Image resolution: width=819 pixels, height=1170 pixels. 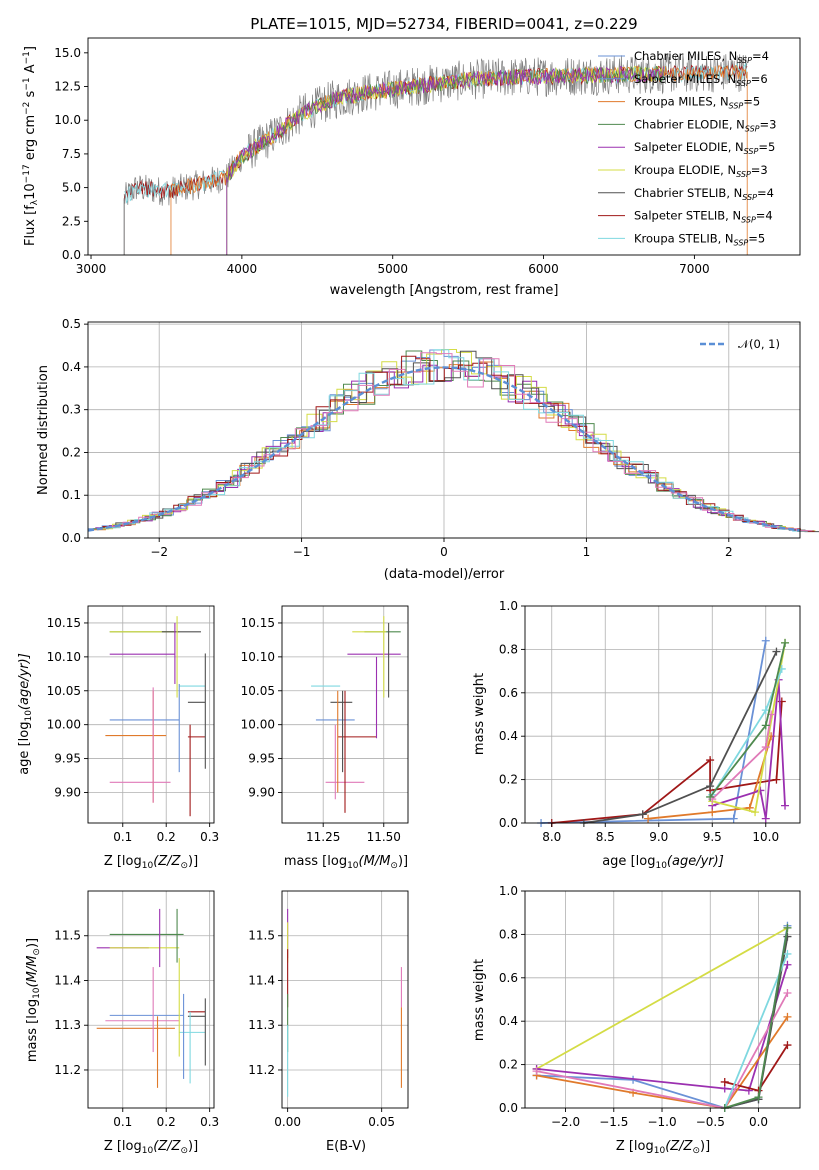 I want to click on pink-histogram-step, so click(x=460, y=442).